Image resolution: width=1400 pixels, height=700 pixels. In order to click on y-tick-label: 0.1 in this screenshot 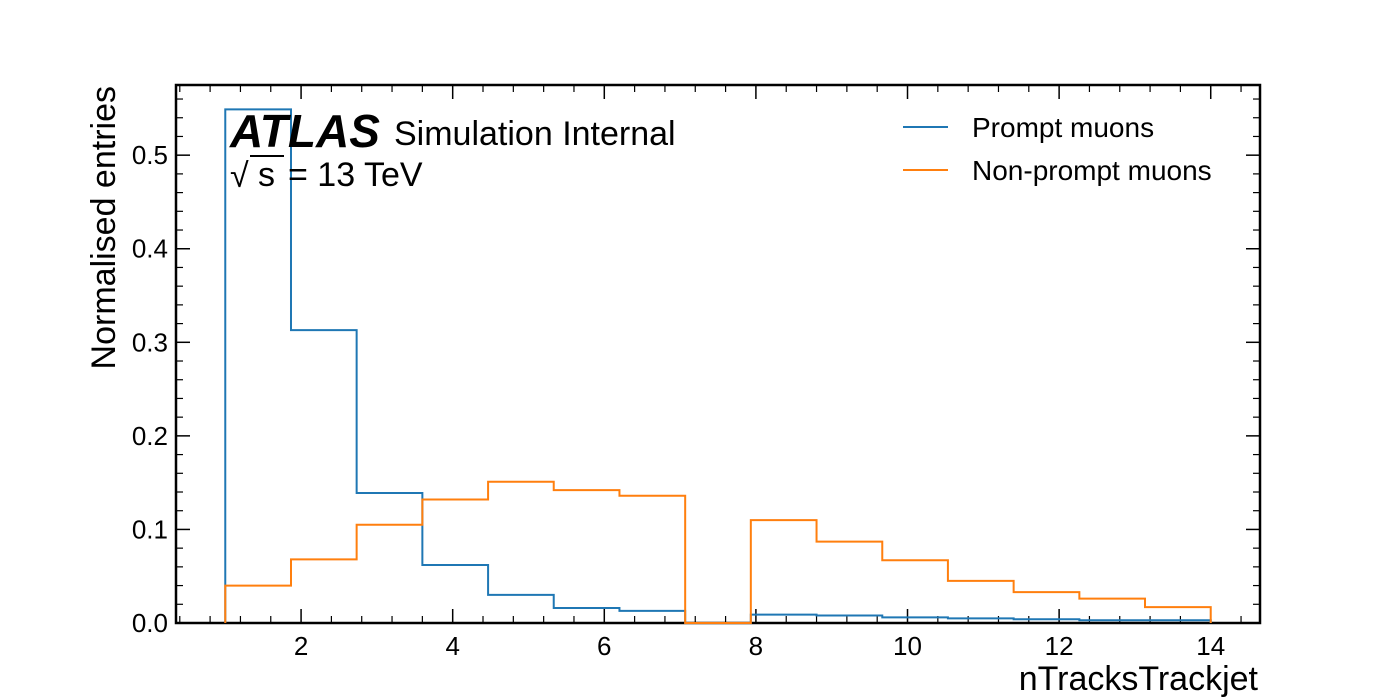, I will do `click(150, 529)`.